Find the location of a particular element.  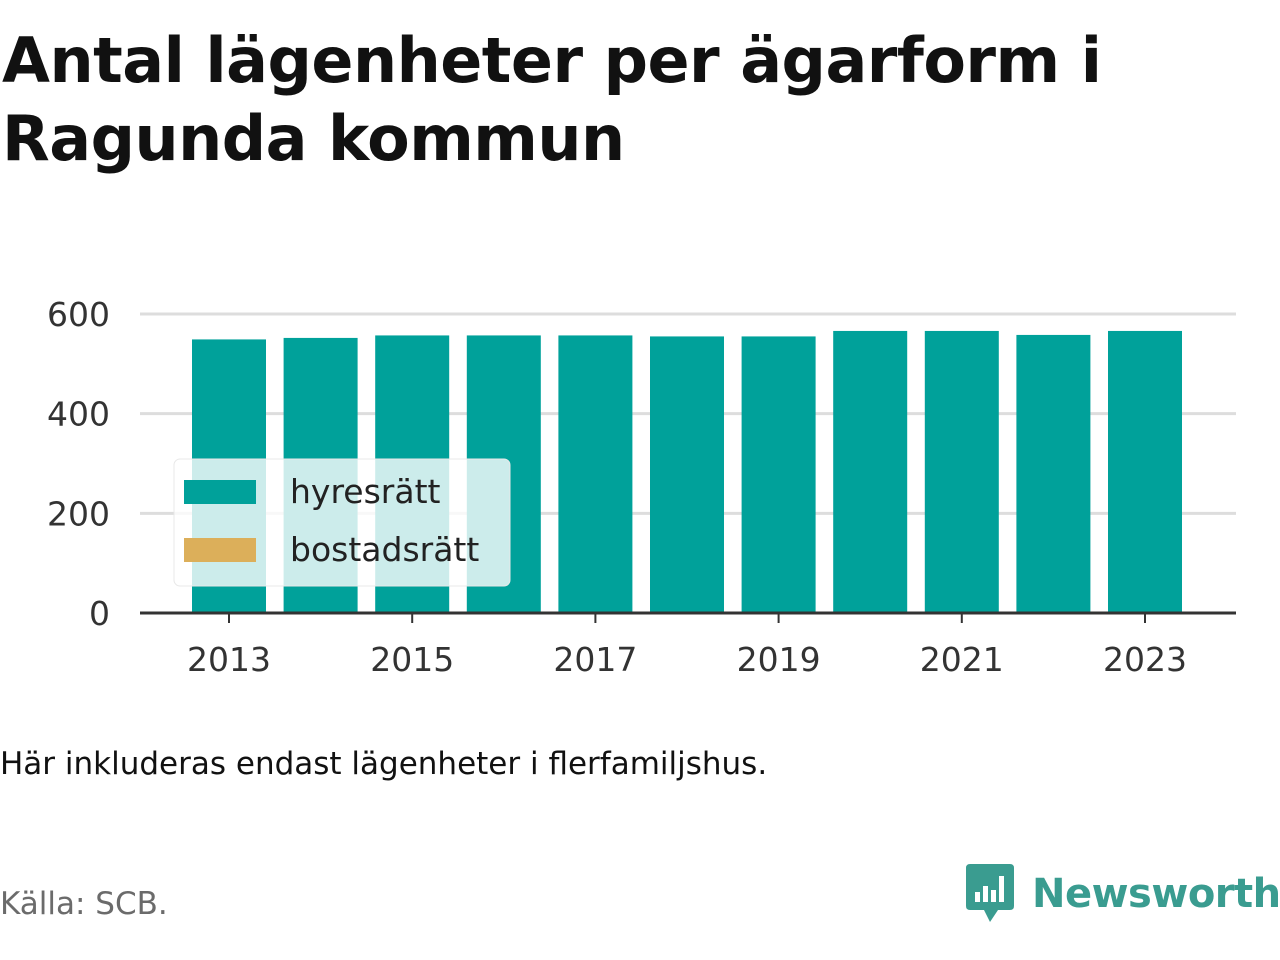

y-tick-label: 0 is located at coordinates (99, 613).